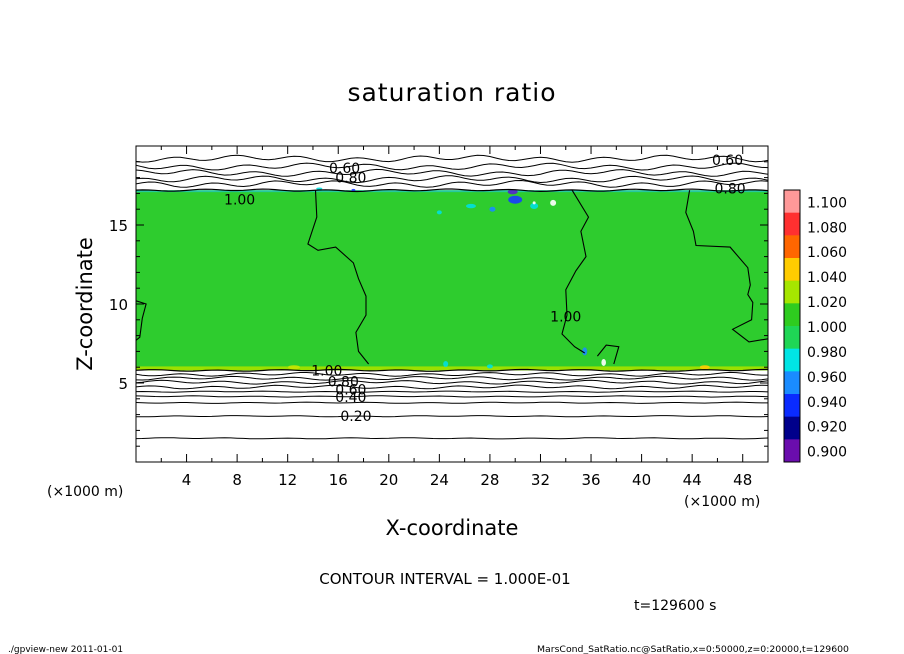 The width and height of the screenshot is (904, 654). Describe the element at coordinates (65, 649) in the screenshot. I see `footer-left: ./gpview-new 2011-01-01` at that location.